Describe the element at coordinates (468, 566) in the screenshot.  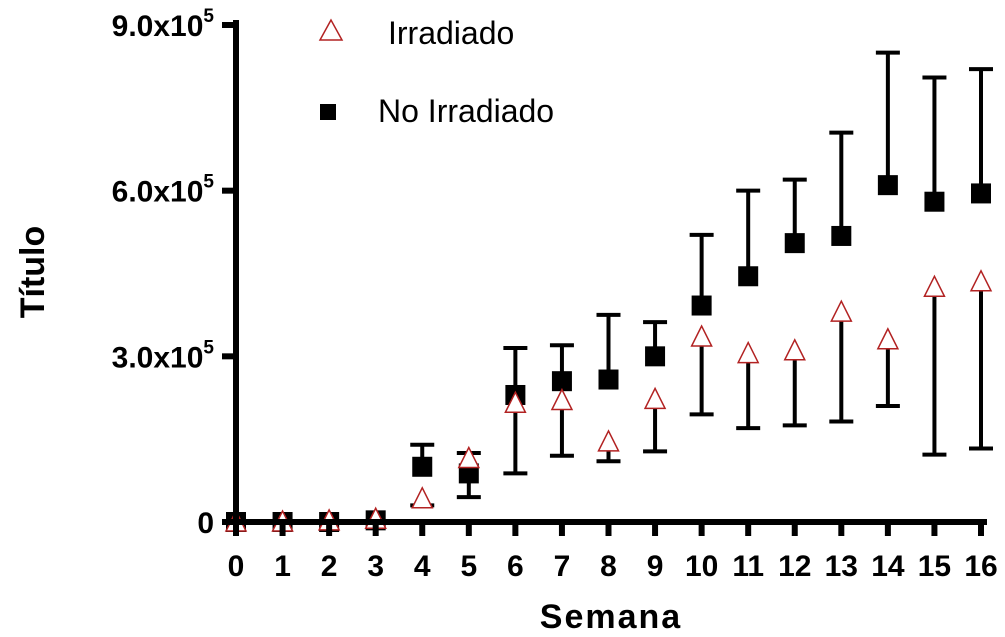
I see `x-tick-label: 5` at that location.